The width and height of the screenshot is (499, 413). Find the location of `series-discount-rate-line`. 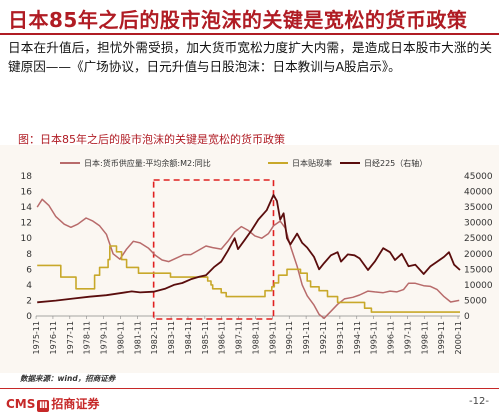

series-discount-rate-line is located at coordinates (248, 279).